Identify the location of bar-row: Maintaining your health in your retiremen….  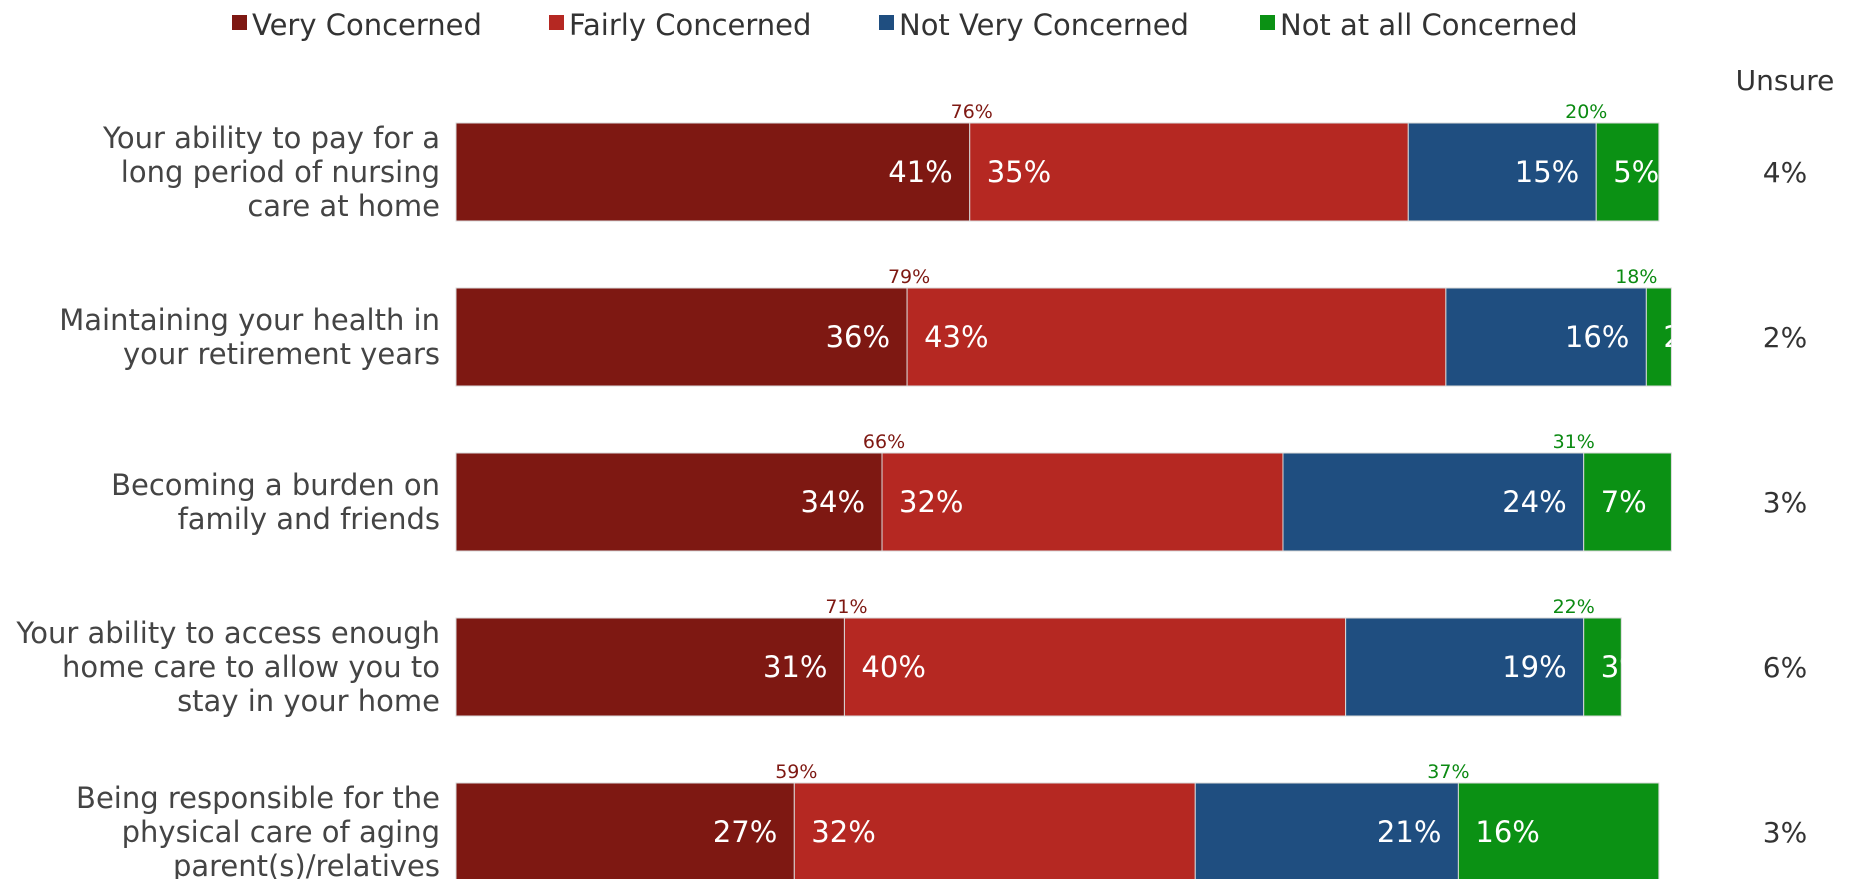
(933, 326).